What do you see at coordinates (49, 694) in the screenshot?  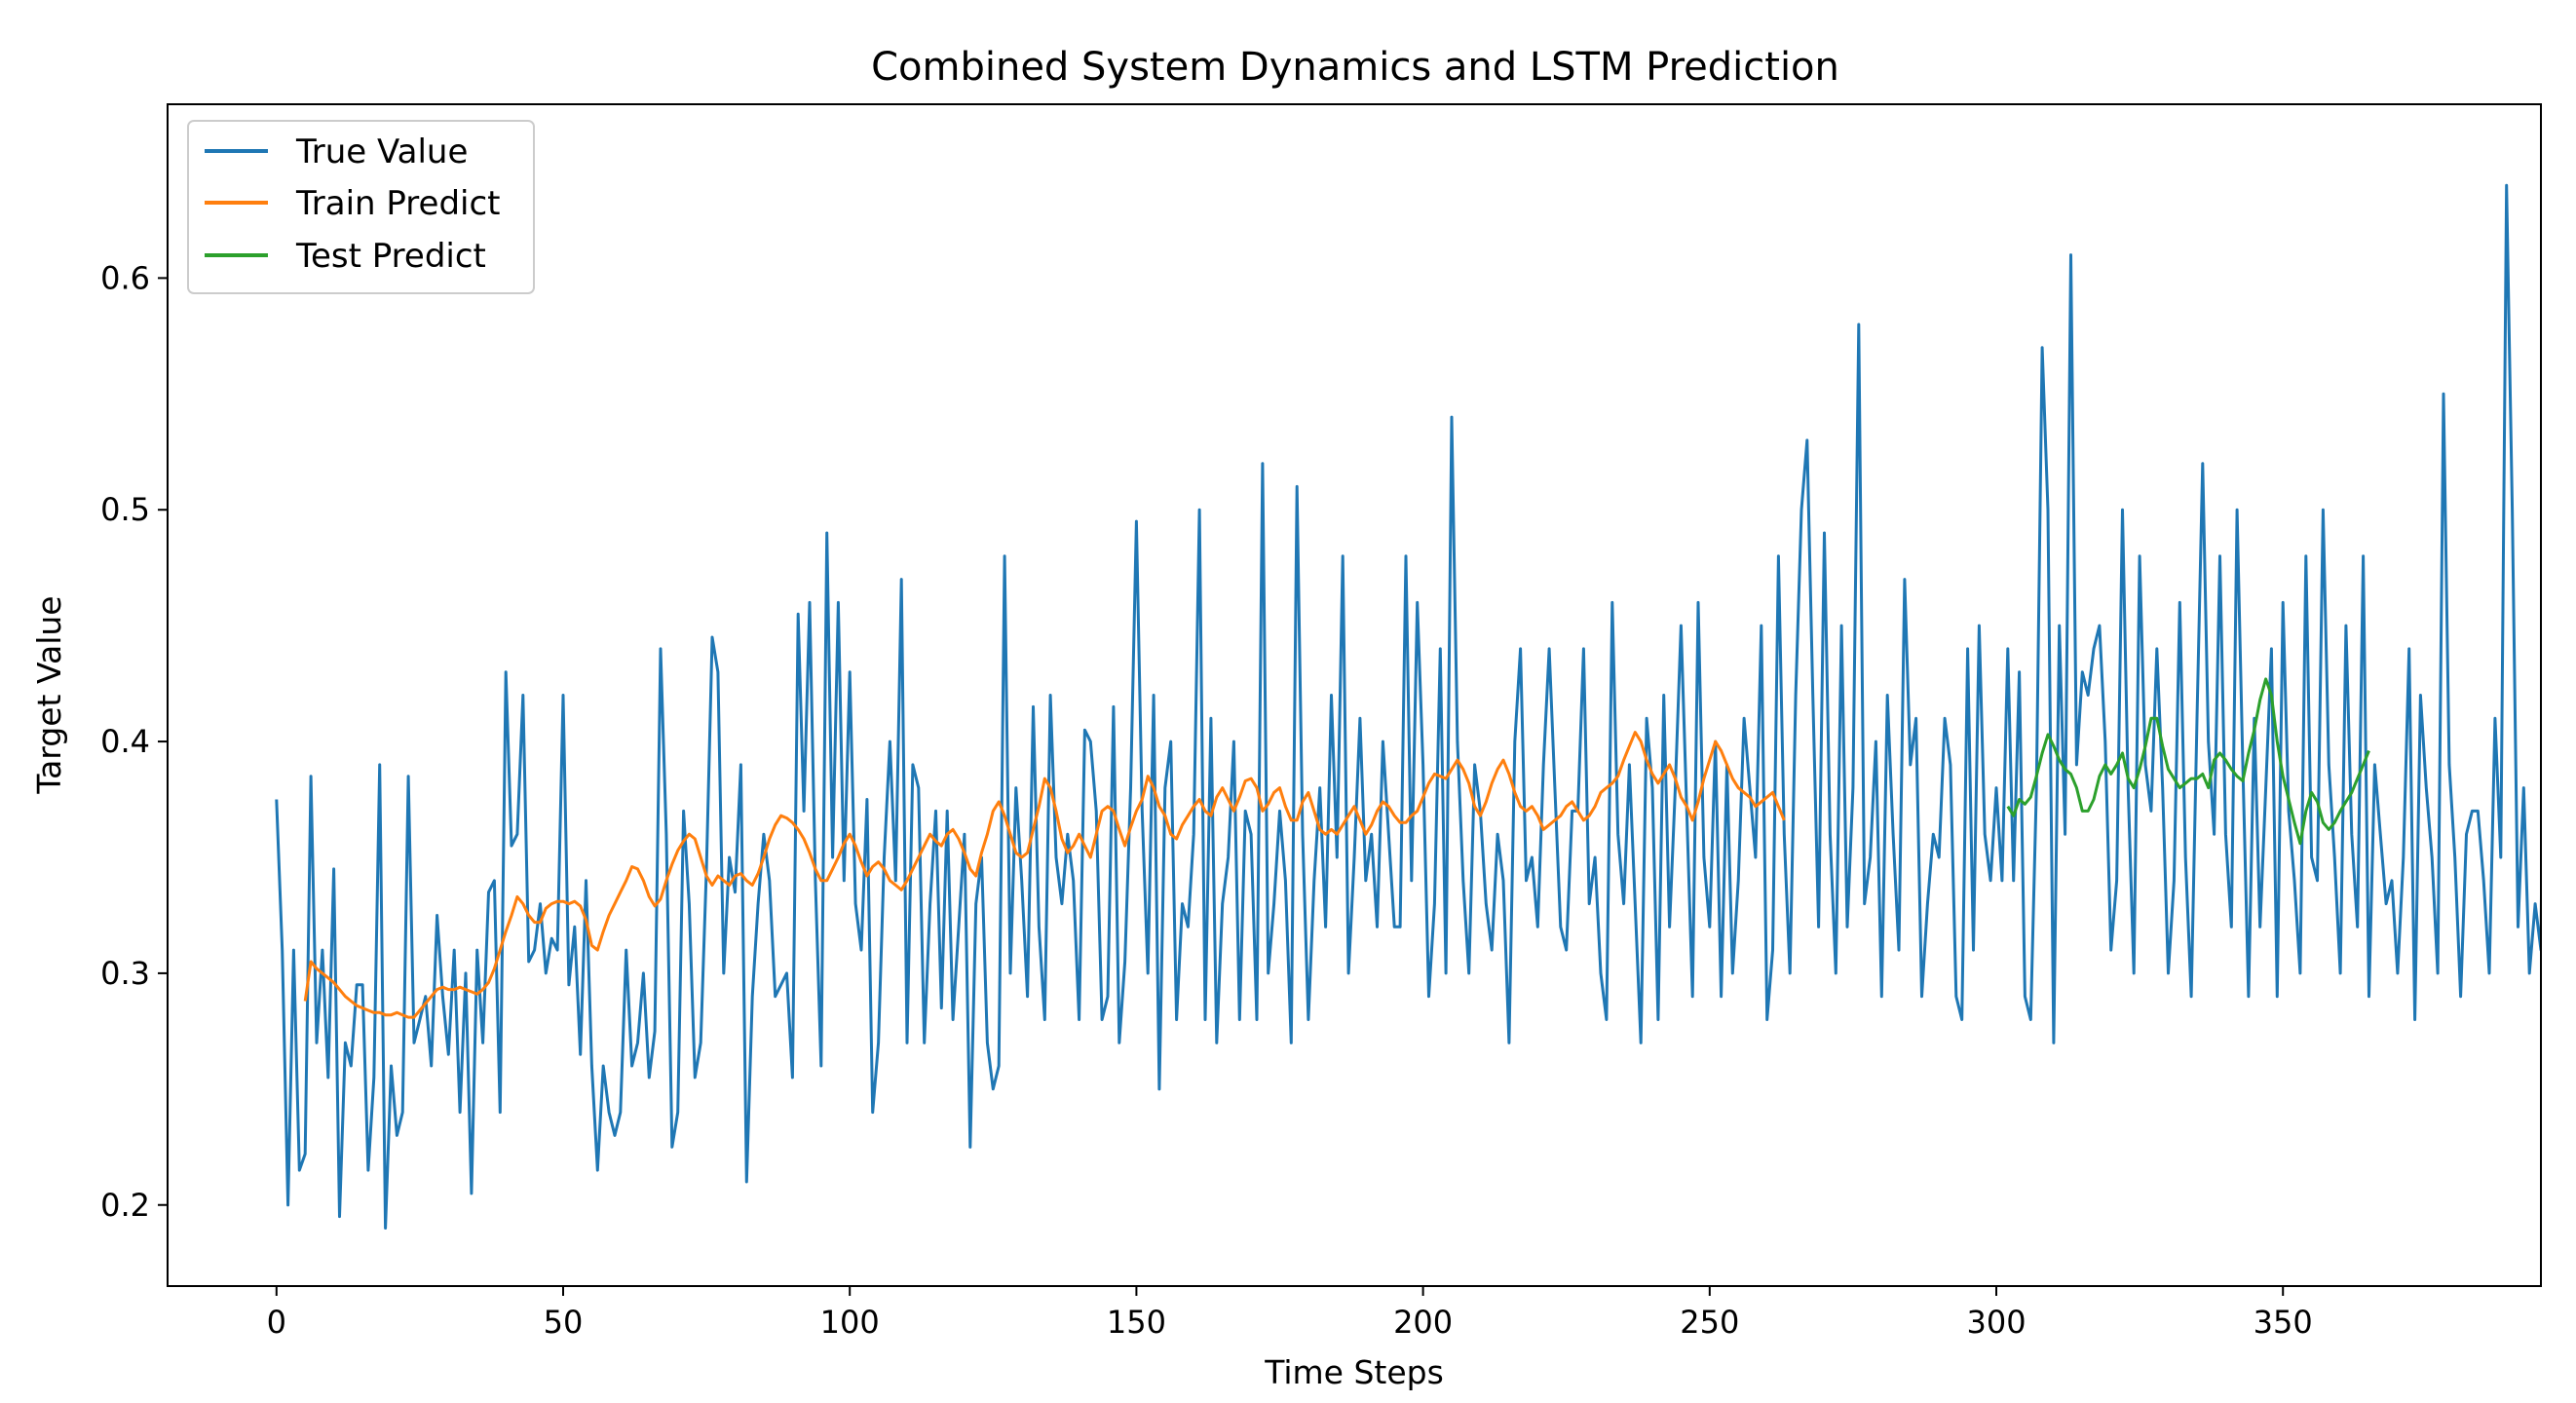 I see `y-axis-label: Target Value` at bounding box center [49, 694].